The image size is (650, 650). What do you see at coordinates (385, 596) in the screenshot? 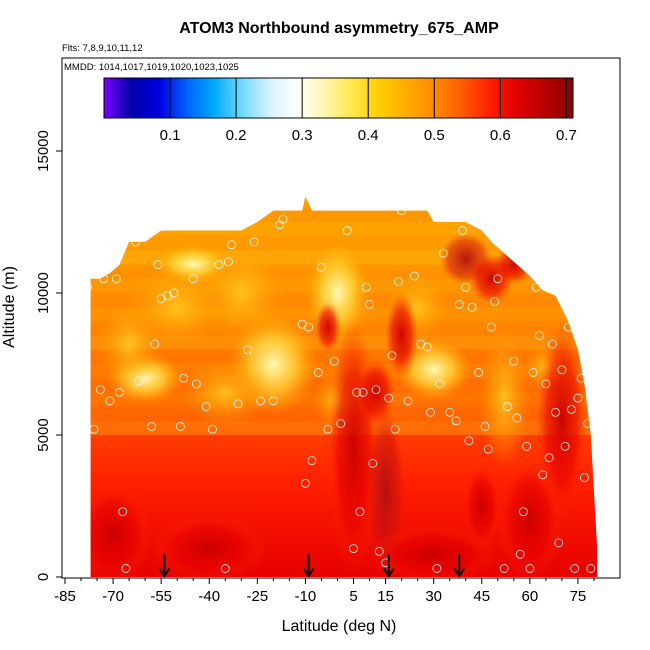
I see `x-tick-label: 15` at bounding box center [385, 596].